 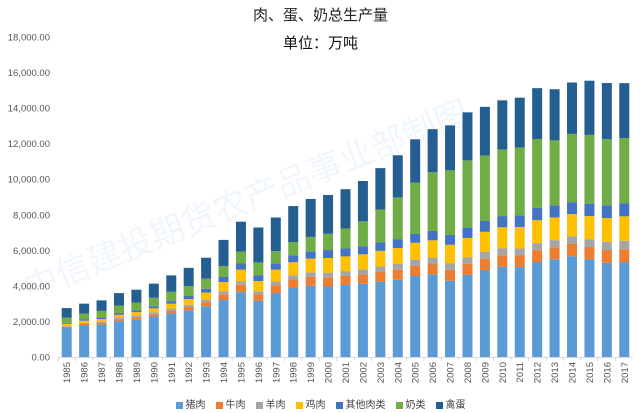 I want to click on bar-segment-猪肉-2008, so click(x=467, y=315).